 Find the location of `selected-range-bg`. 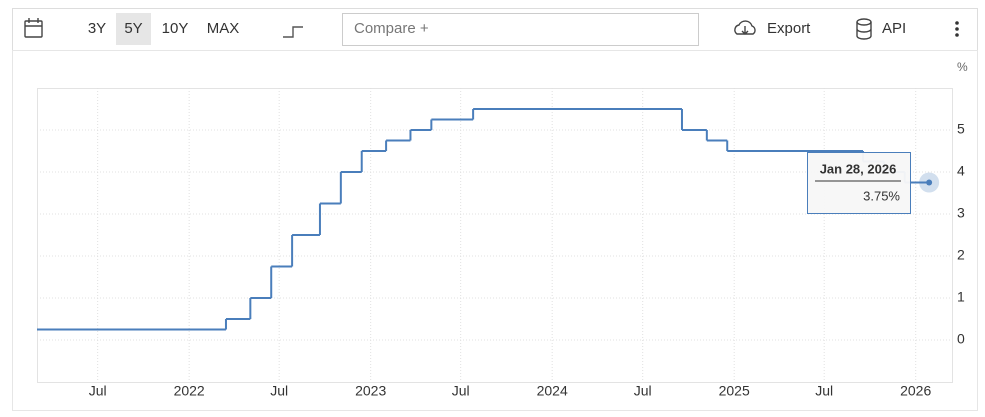

selected-range-bg is located at coordinates (133, 29).